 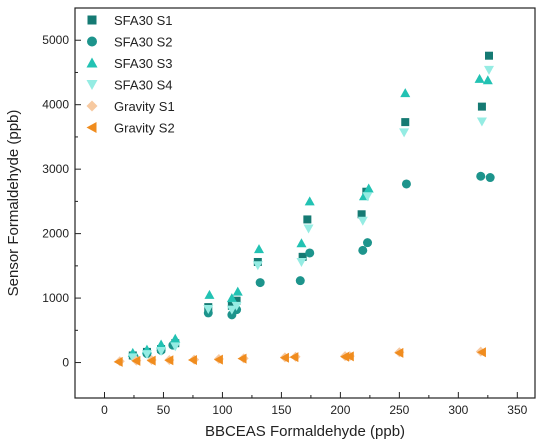 I want to click on legend-item: Gravity S2, so click(x=130, y=128).